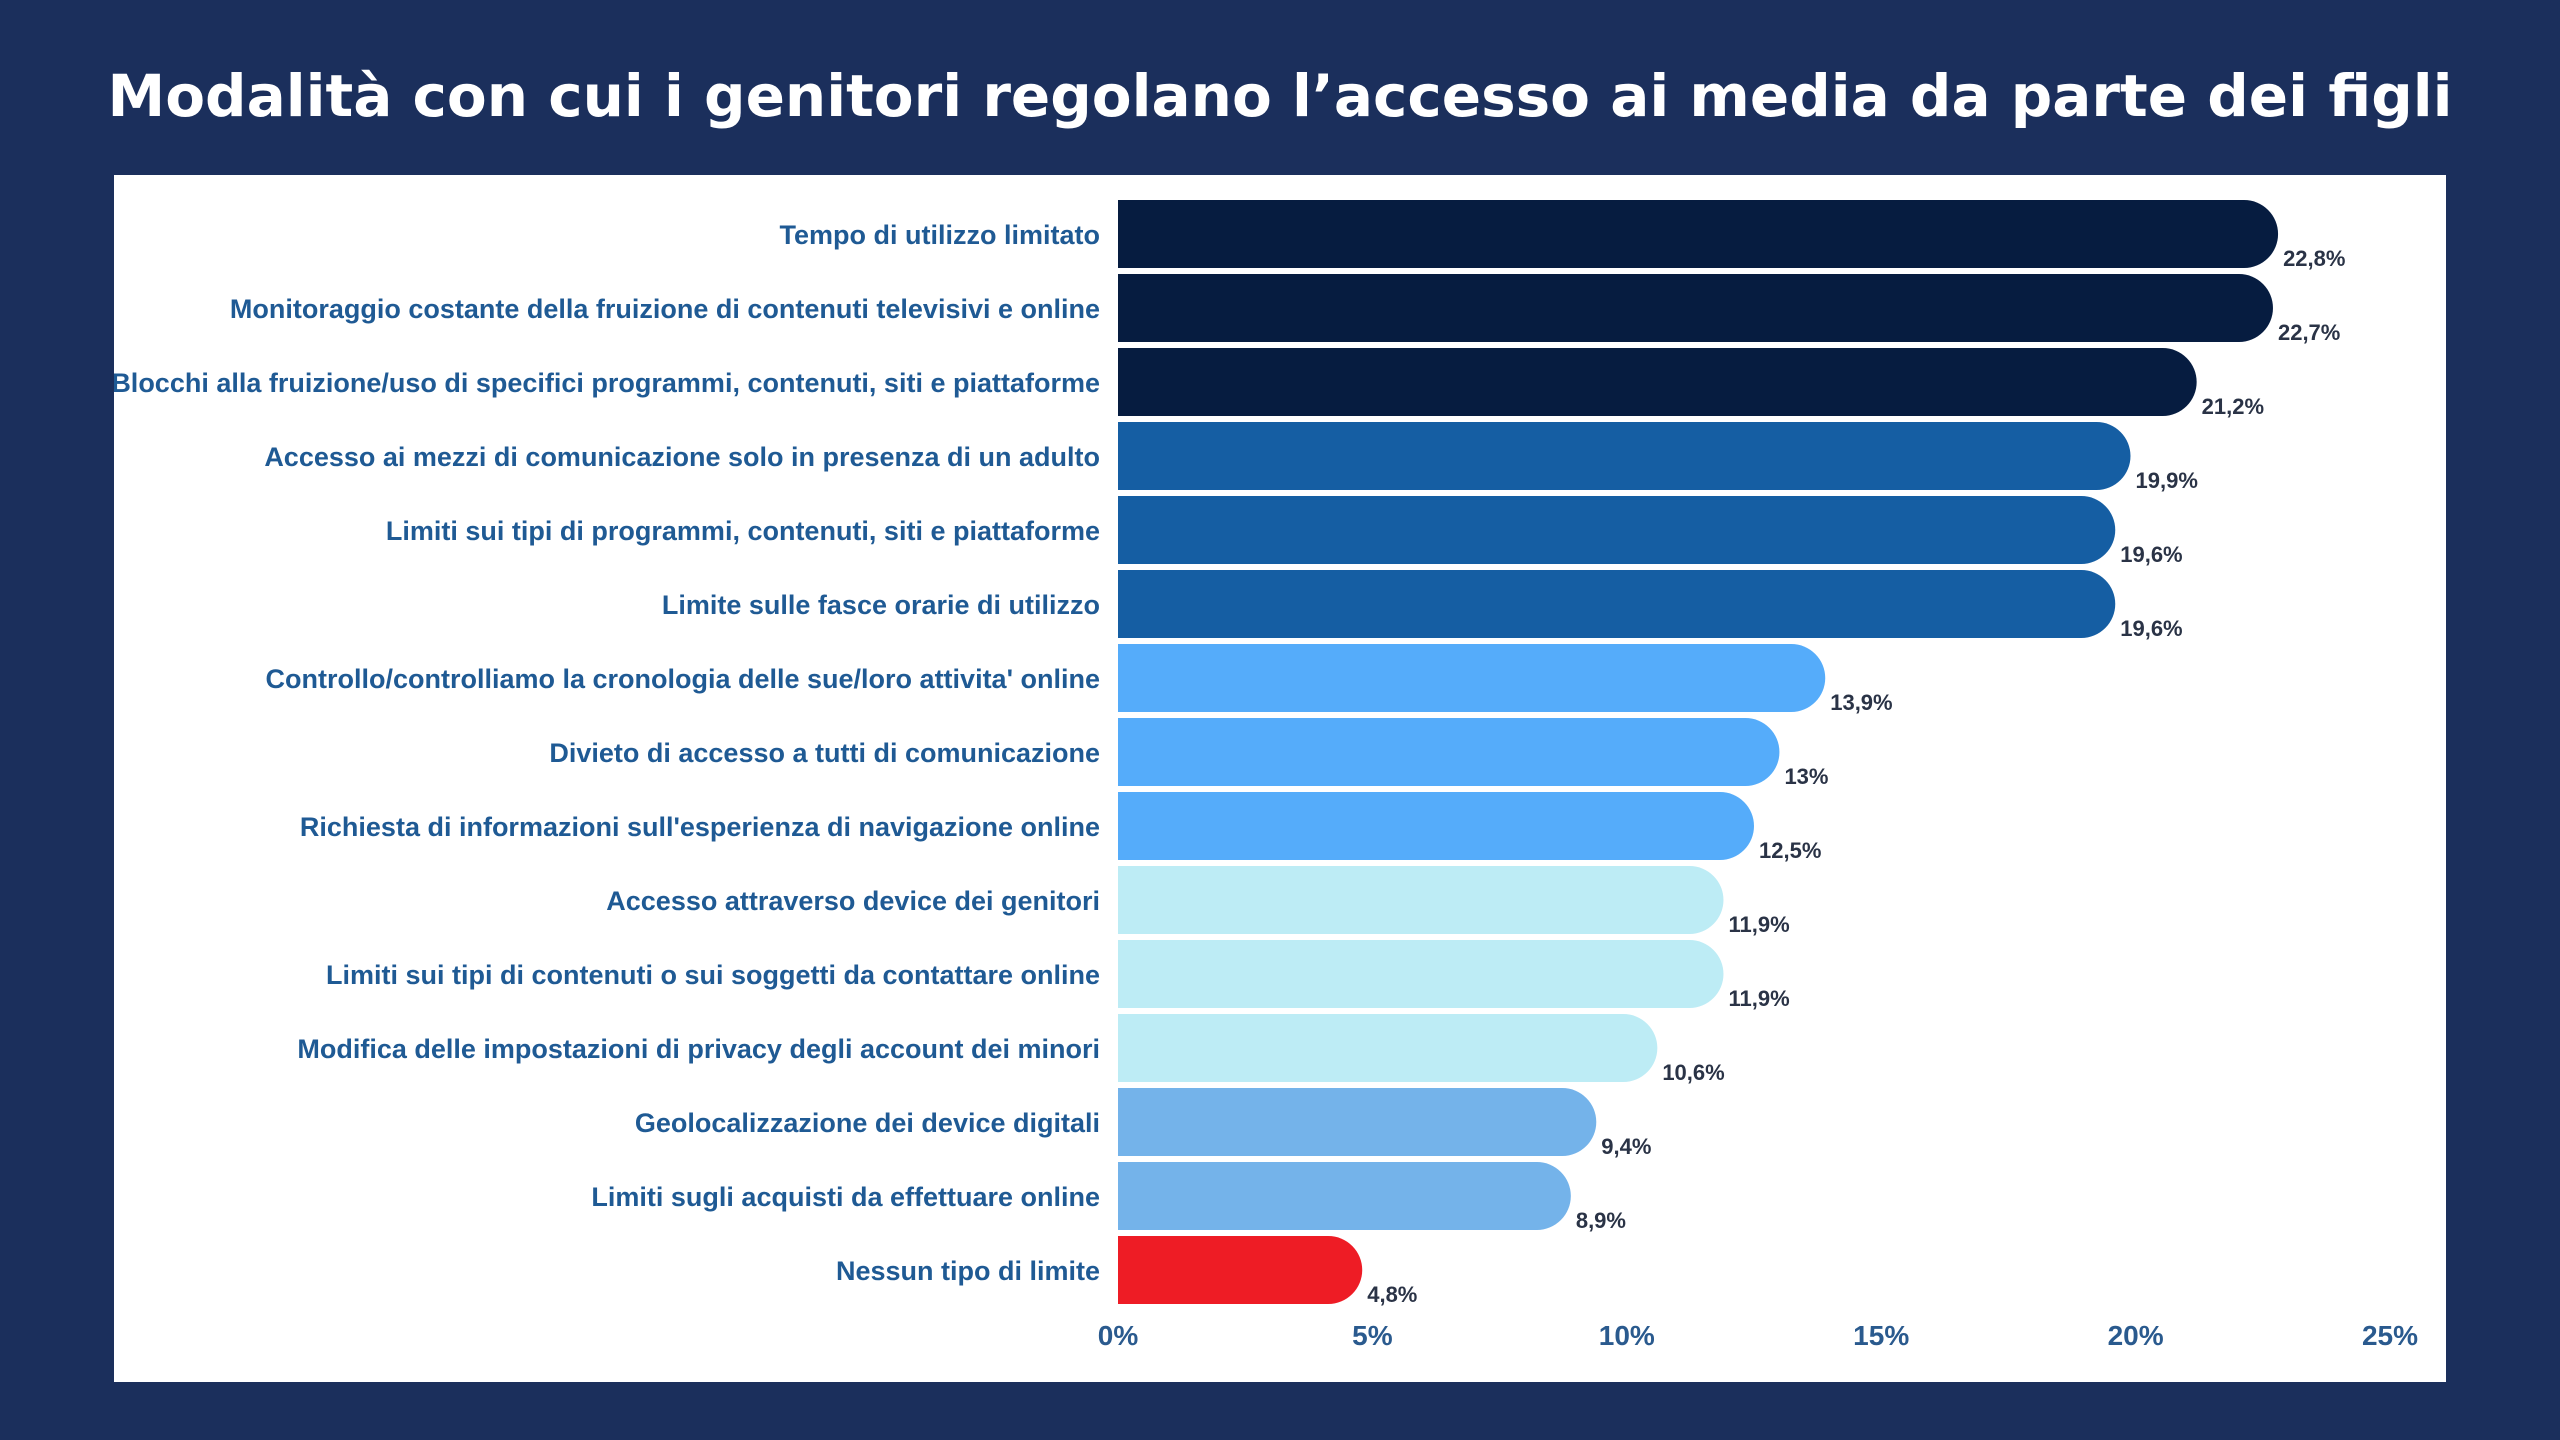 Image resolution: width=2560 pixels, height=1440 pixels. What do you see at coordinates (1693, 1072) in the screenshot?
I see `value-label: 10,6%` at bounding box center [1693, 1072].